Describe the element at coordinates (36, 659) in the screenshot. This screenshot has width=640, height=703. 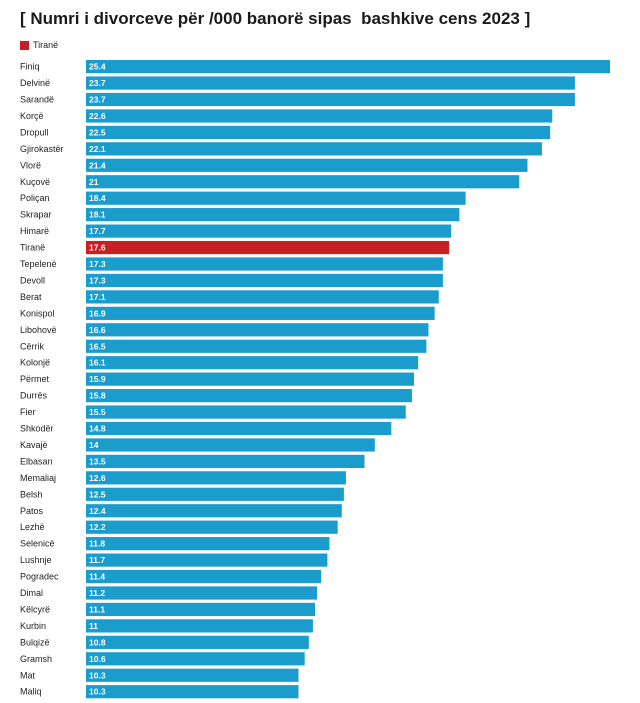
I see `category-label: Gramsh` at that location.